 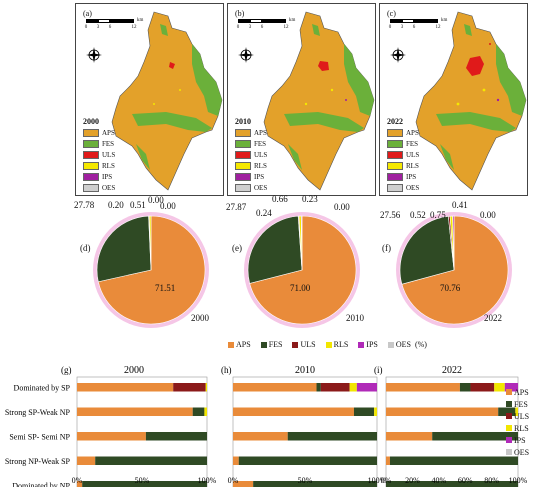 I want to click on bar-chart-title: 2000, so click(x=134, y=370).